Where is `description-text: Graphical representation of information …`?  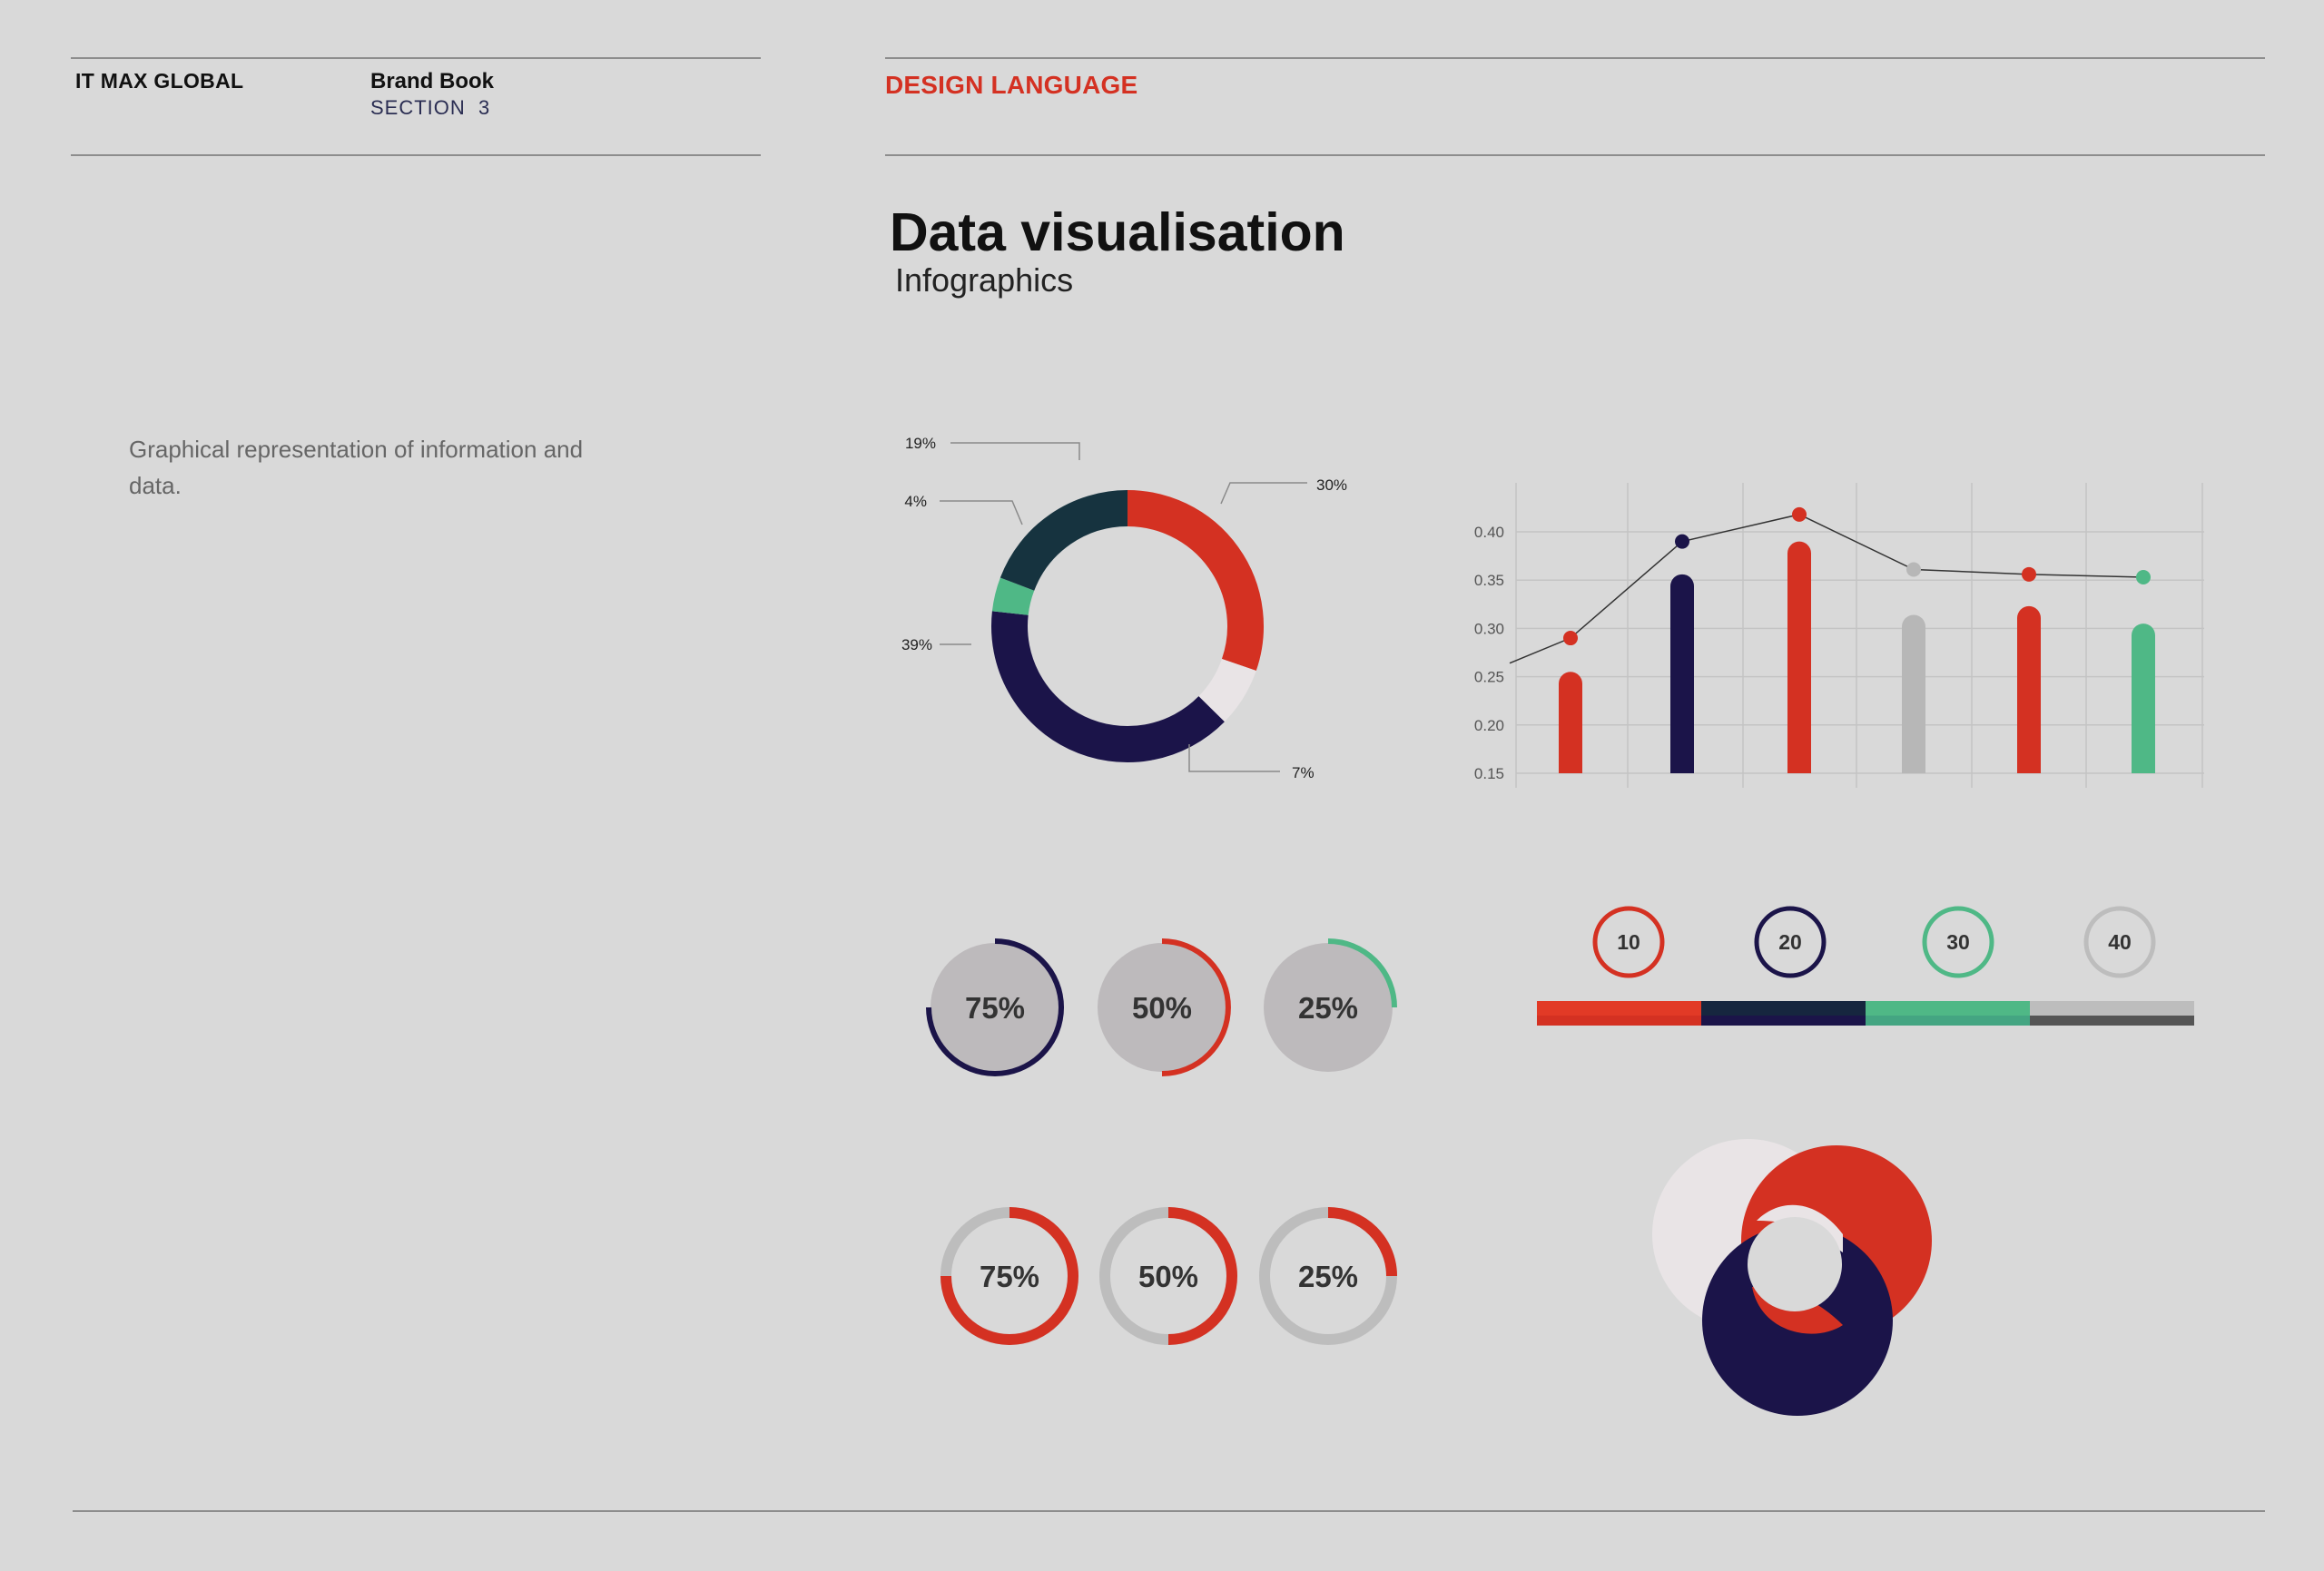 description-text: Graphical representation of information … is located at coordinates (356, 467).